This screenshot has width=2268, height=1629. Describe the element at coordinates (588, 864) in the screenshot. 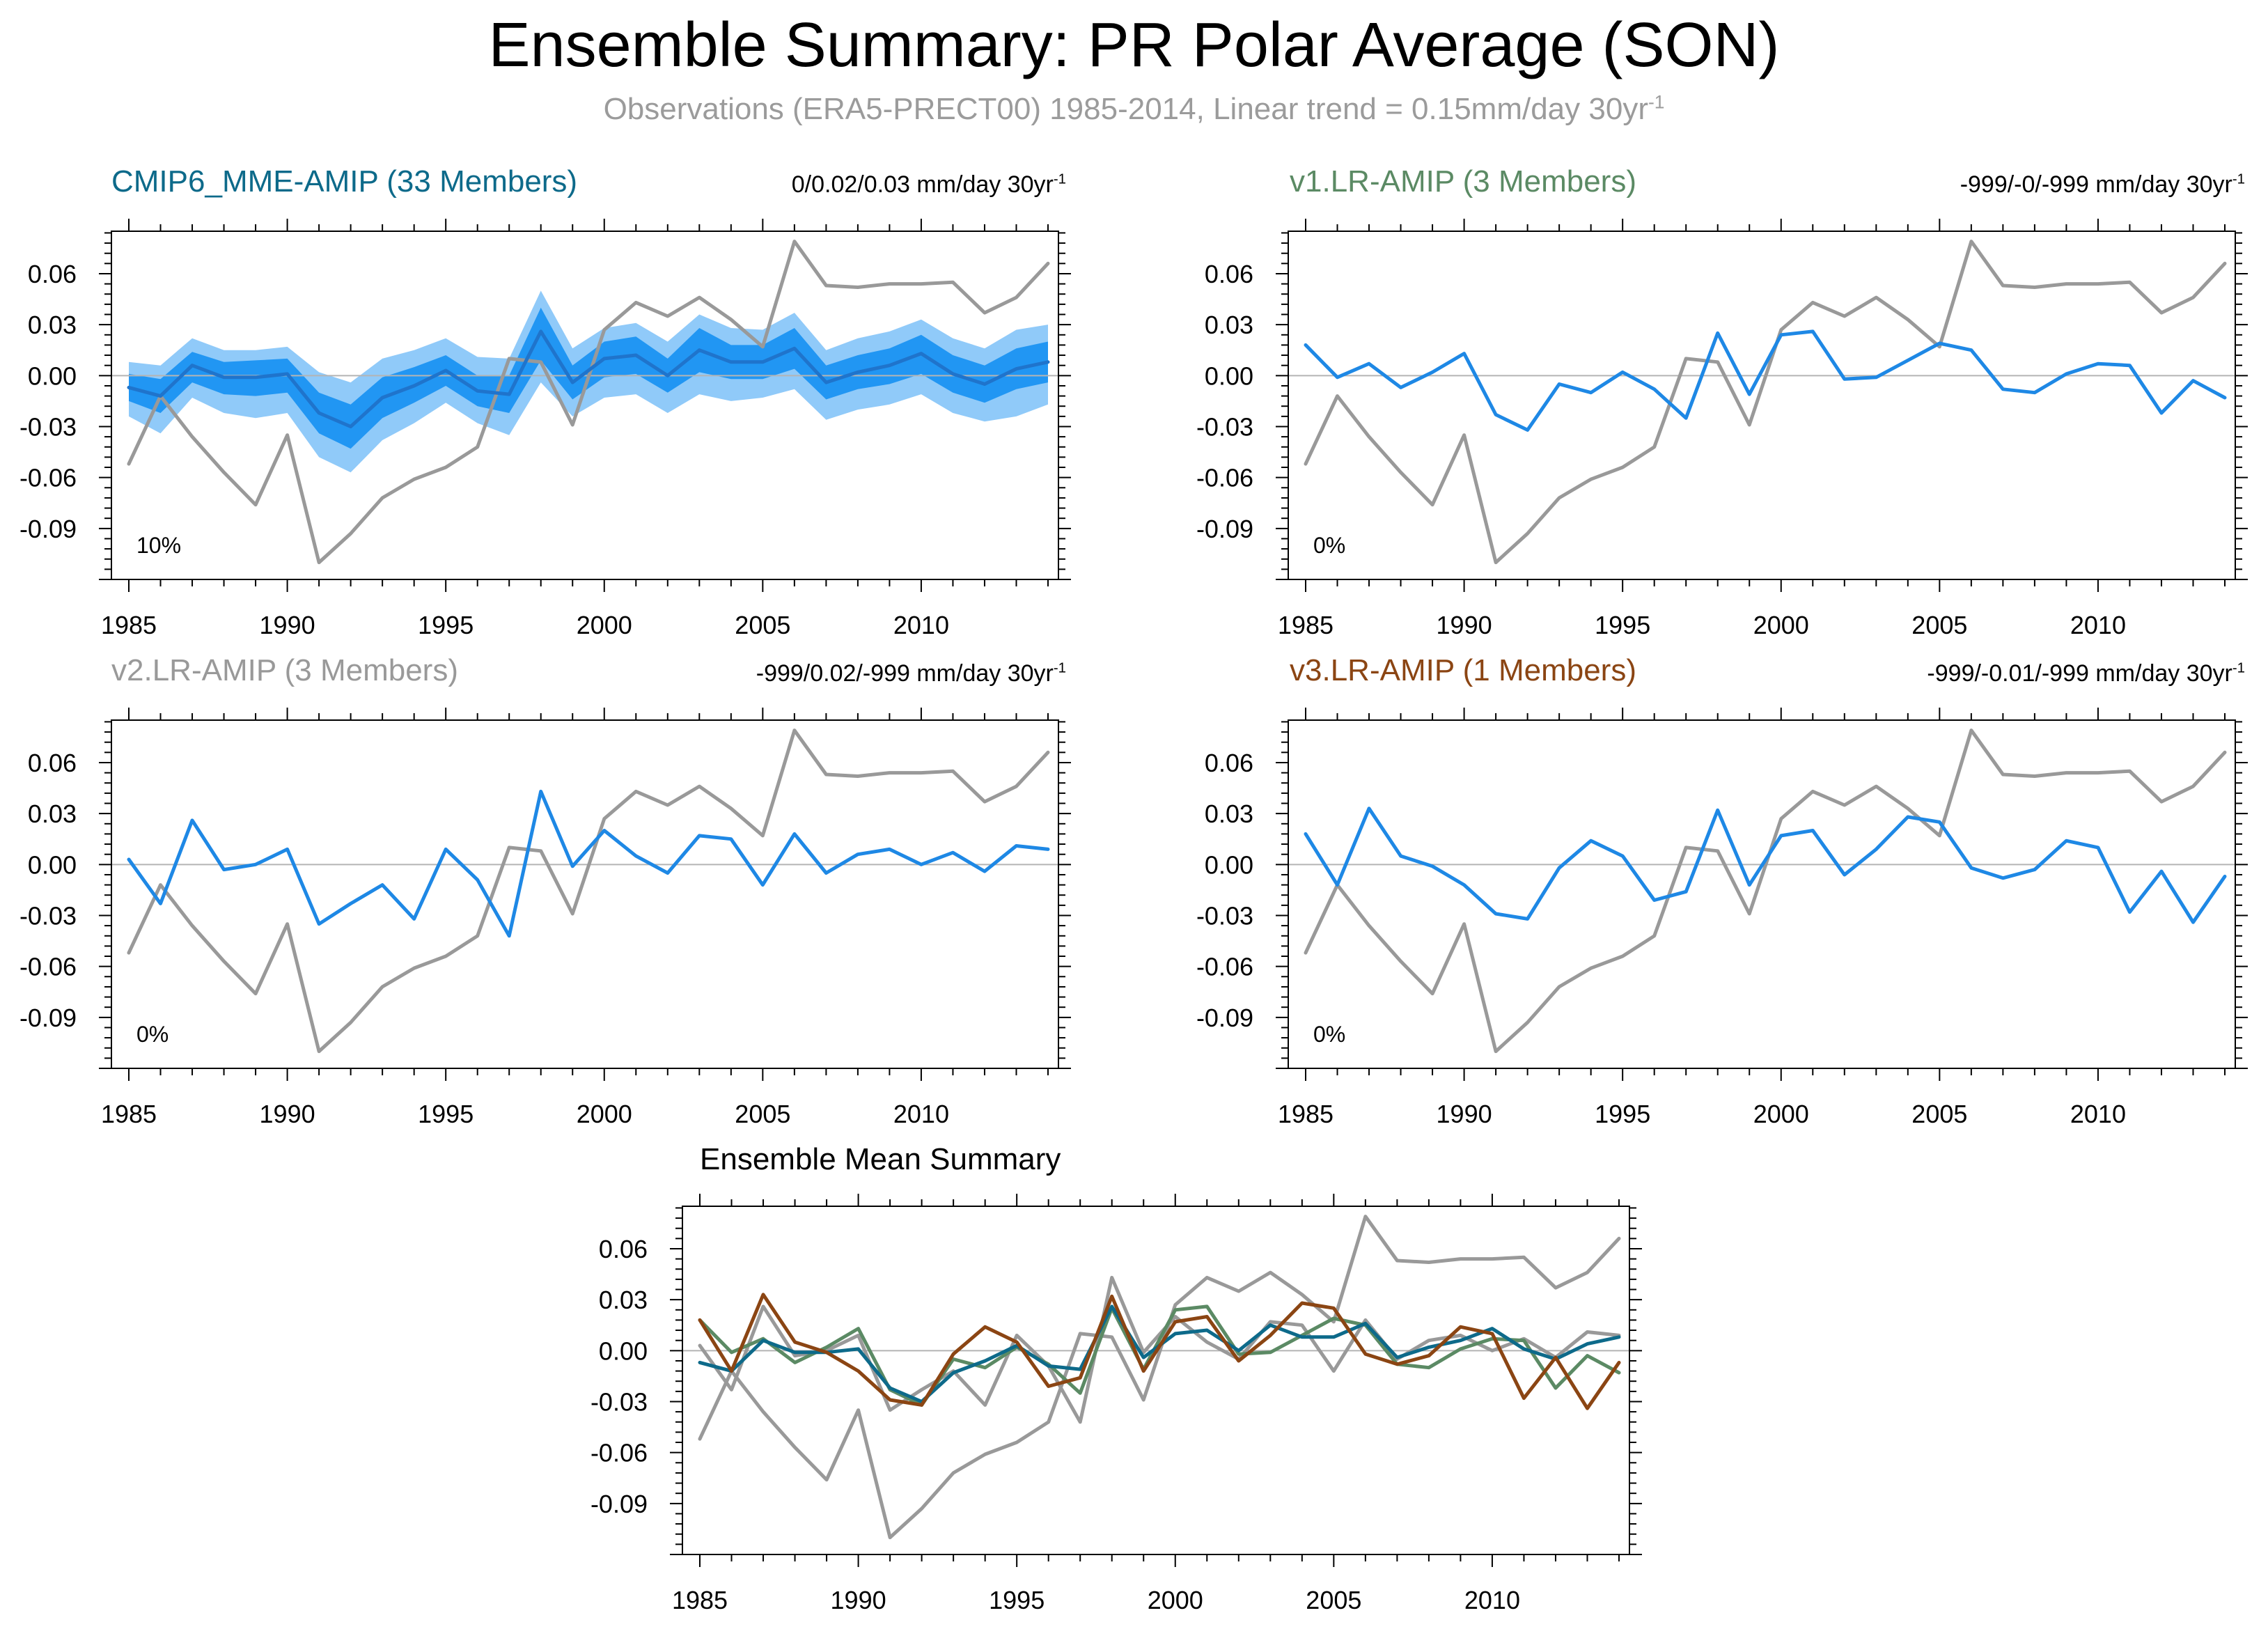

I see `v2-line` at that location.